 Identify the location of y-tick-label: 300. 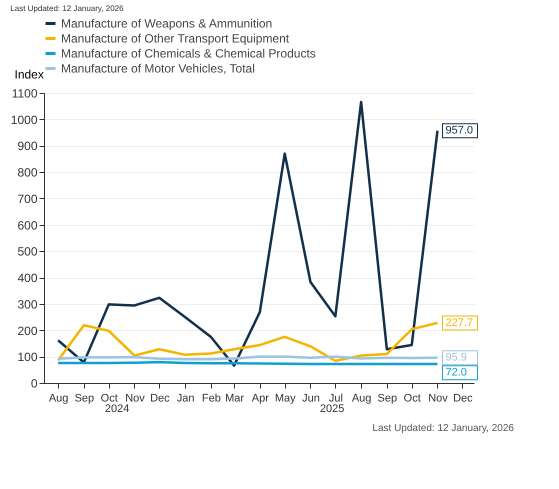
(27, 304).